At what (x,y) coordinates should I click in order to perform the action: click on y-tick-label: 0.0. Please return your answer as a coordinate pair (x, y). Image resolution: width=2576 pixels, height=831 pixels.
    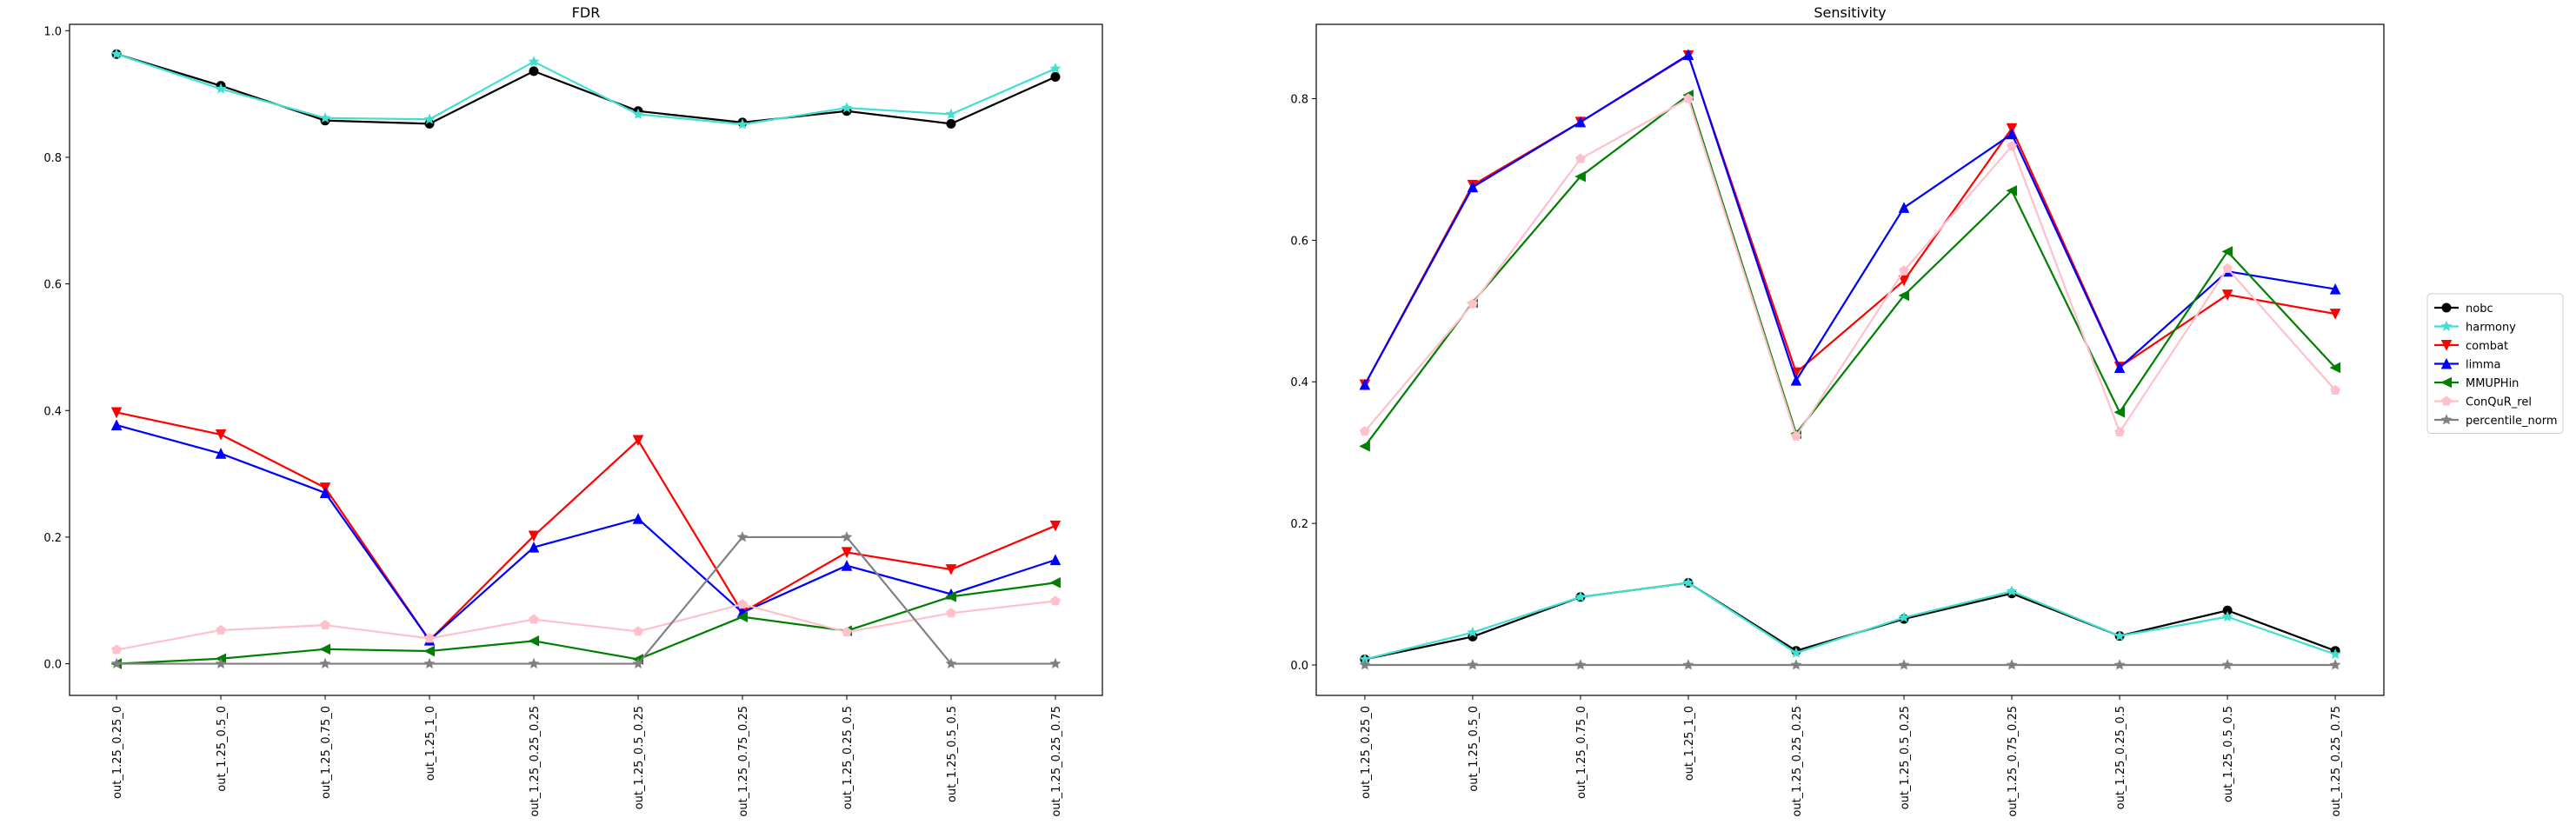
    Looking at the image, I should click on (1299, 666).